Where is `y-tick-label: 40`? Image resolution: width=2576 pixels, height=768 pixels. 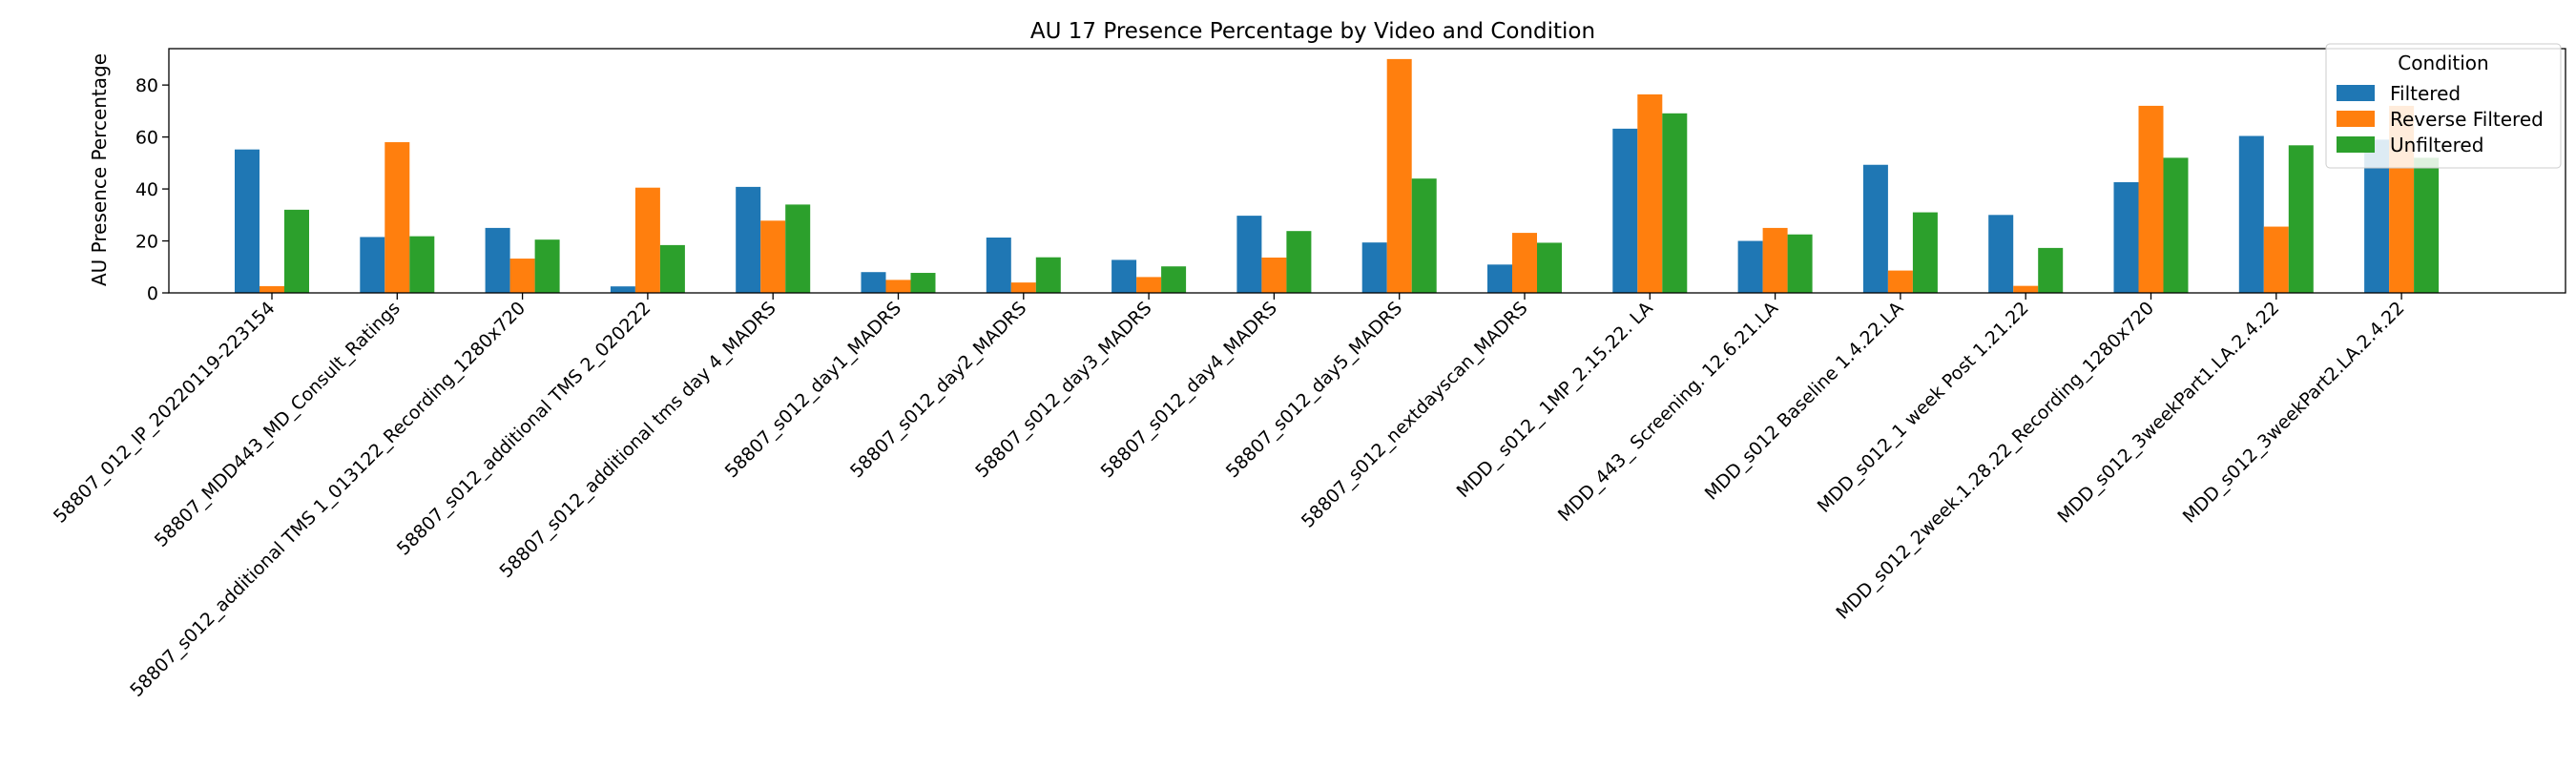
y-tick-label: 40 is located at coordinates (146, 189).